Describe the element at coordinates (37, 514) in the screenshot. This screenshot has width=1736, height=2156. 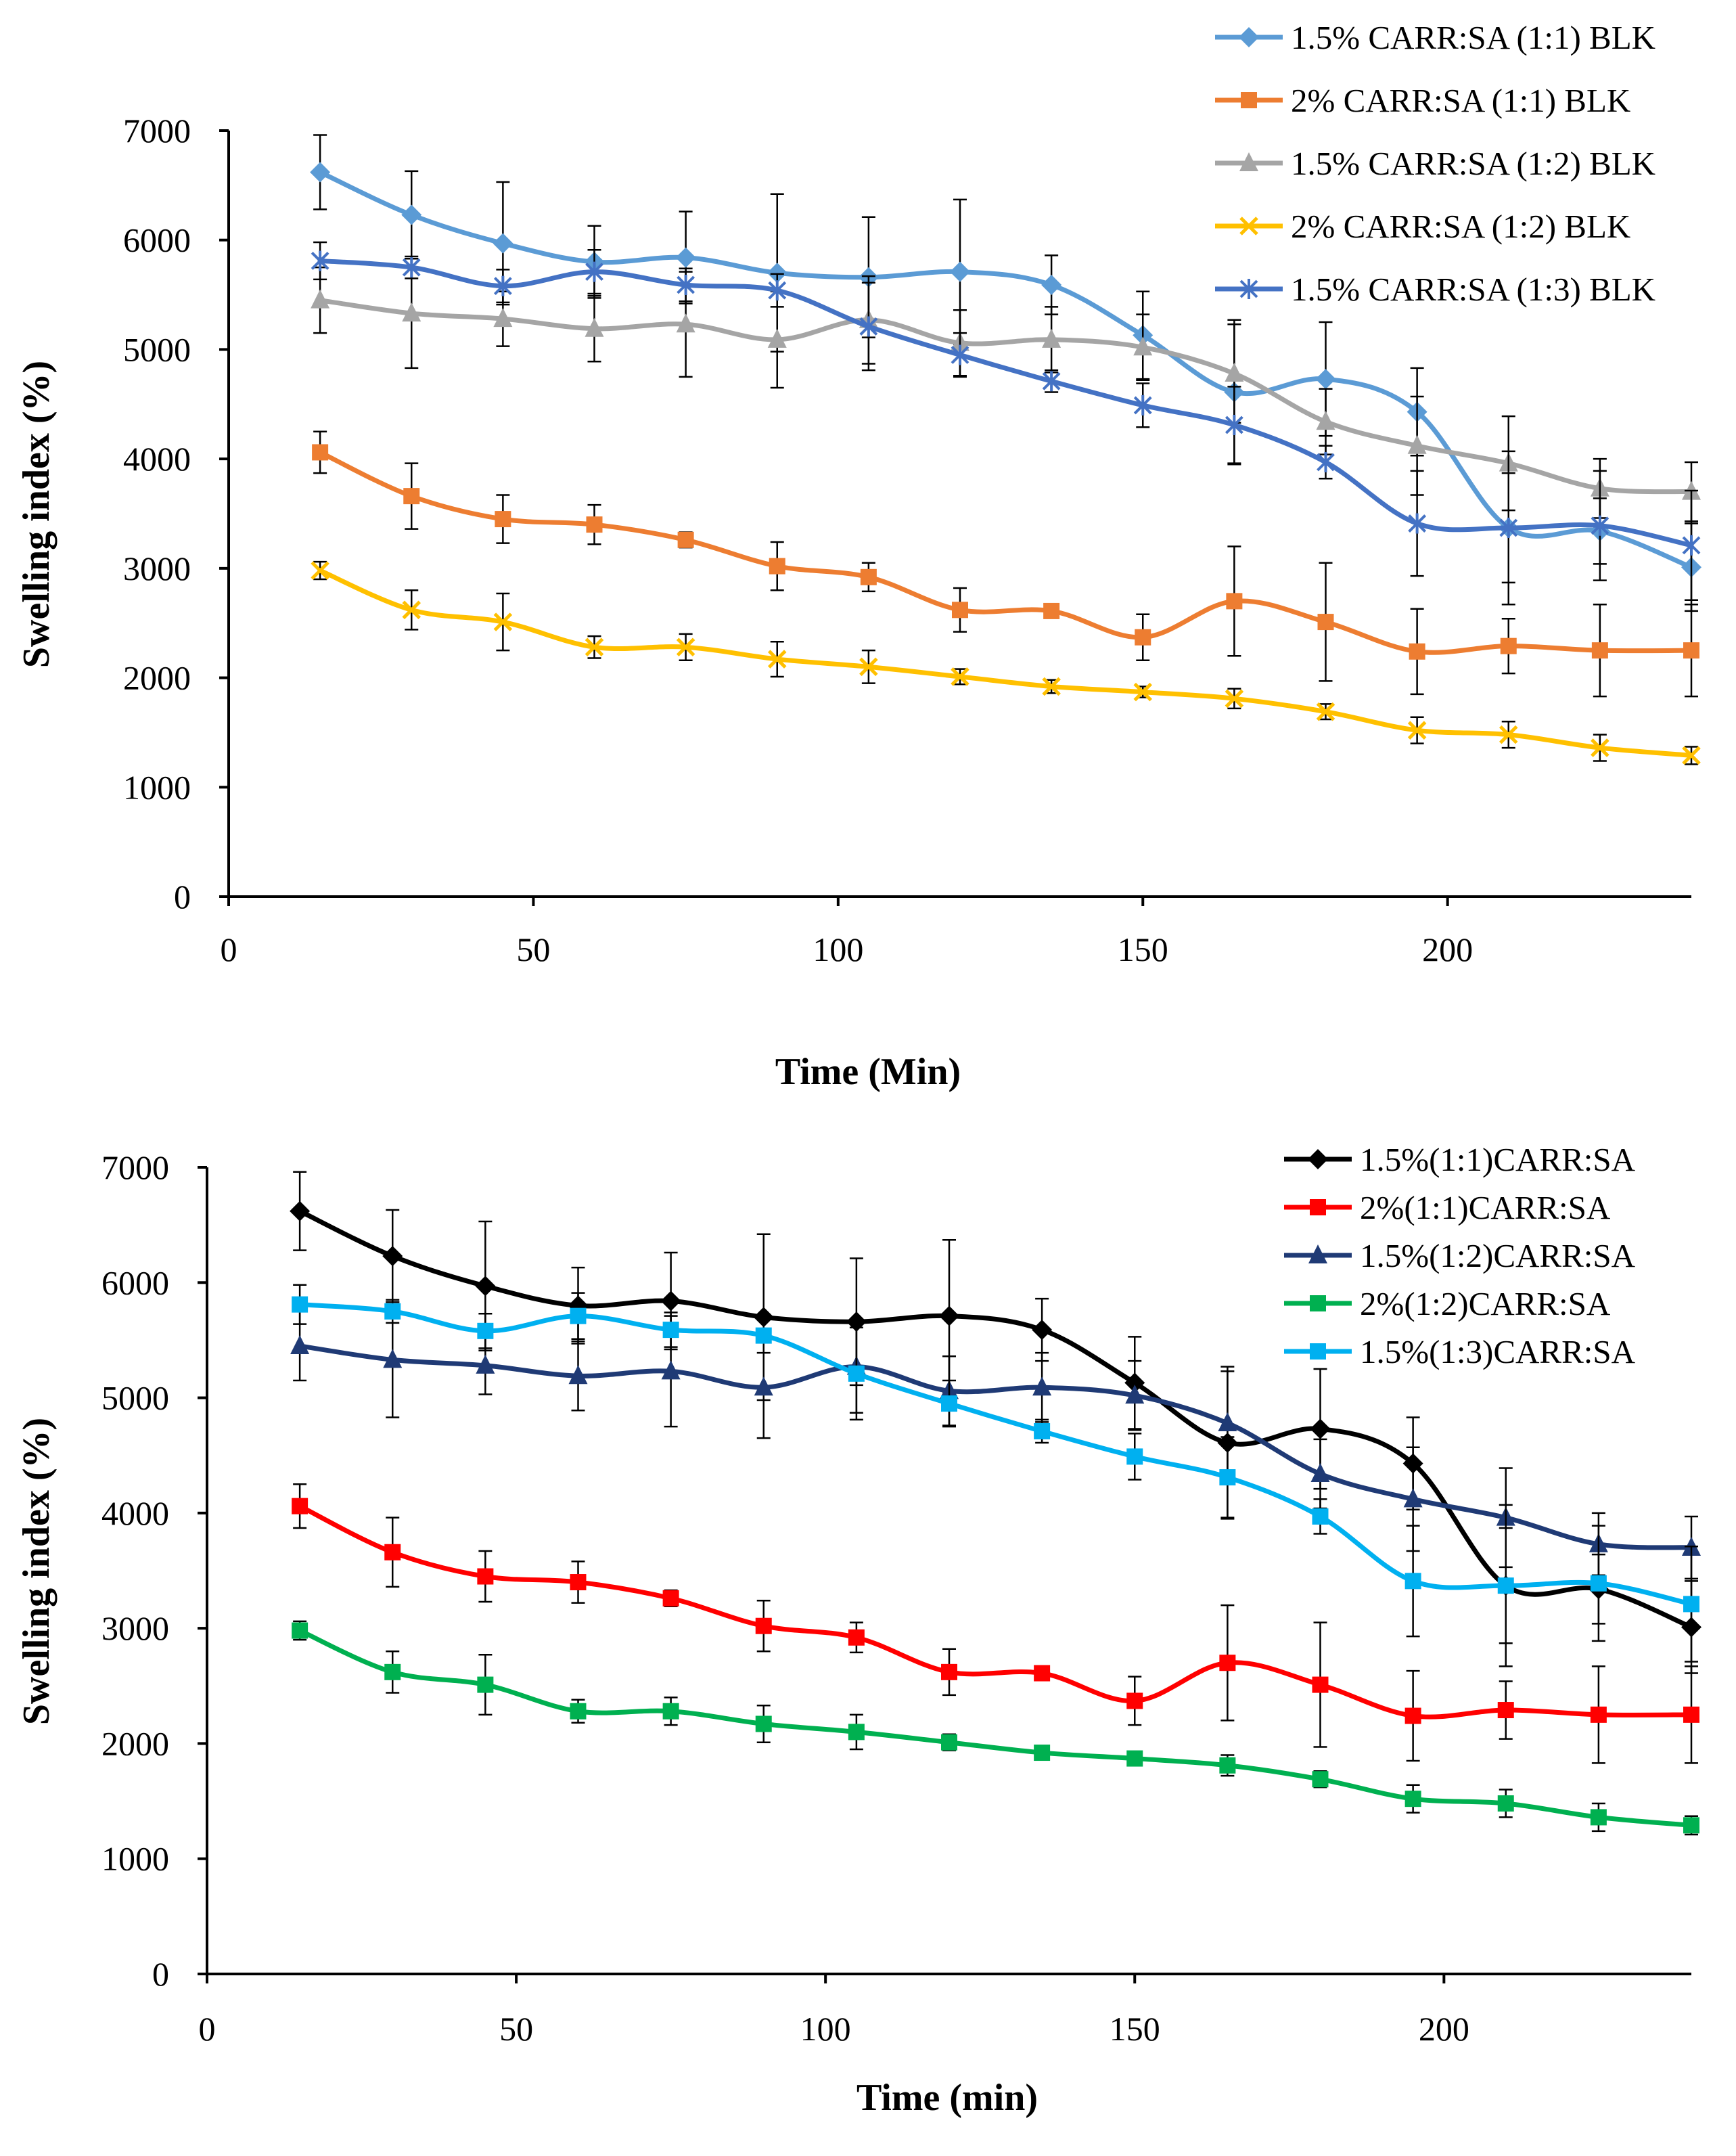
I see `y-axis-title-top: Swelling index (%)` at that location.